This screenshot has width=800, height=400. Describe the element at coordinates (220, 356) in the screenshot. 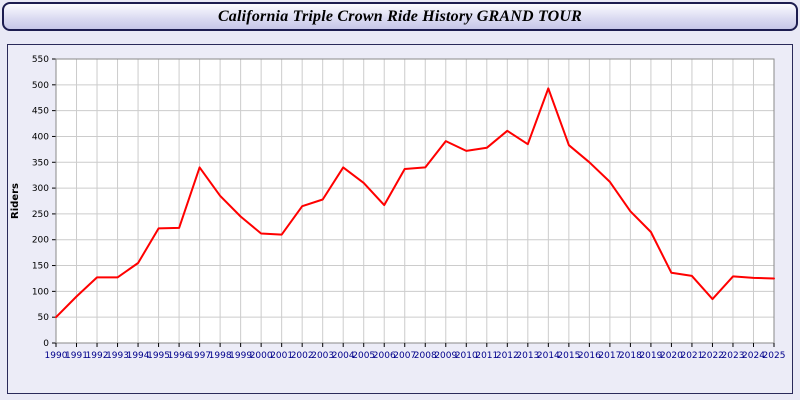

I see `x-tick-label: 1998` at that location.